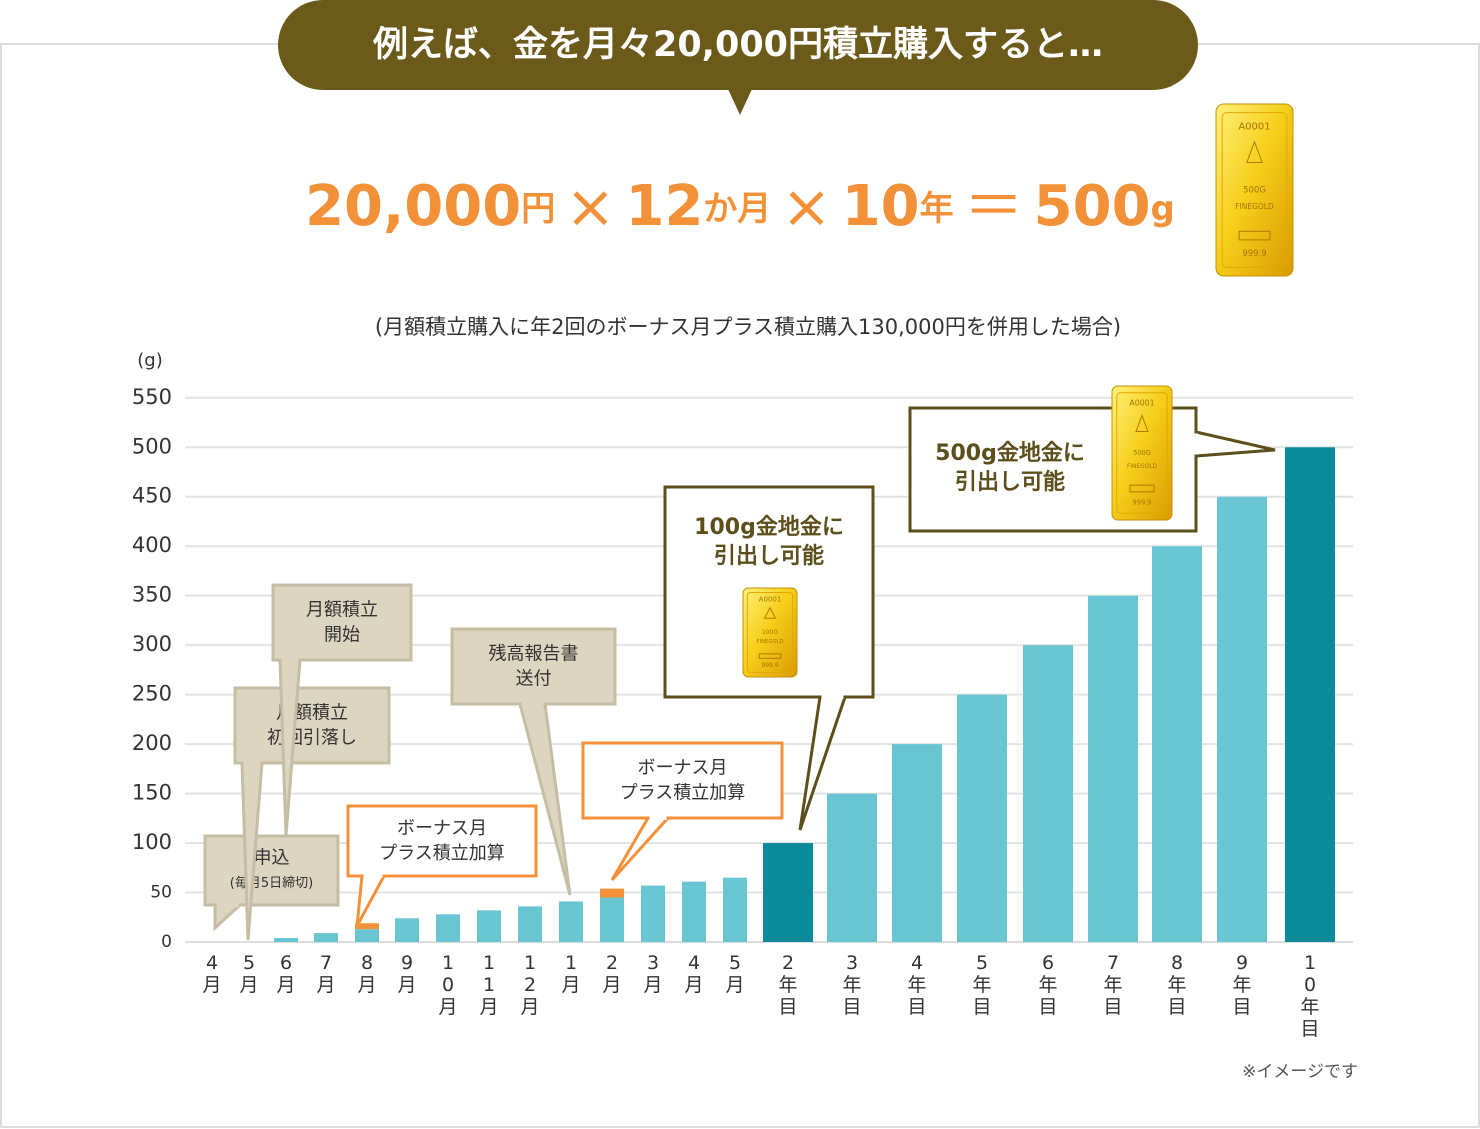 The image size is (1480, 1129). What do you see at coordinates (538, 209) in the screenshot?
I see `formula-part: 円` at bounding box center [538, 209].